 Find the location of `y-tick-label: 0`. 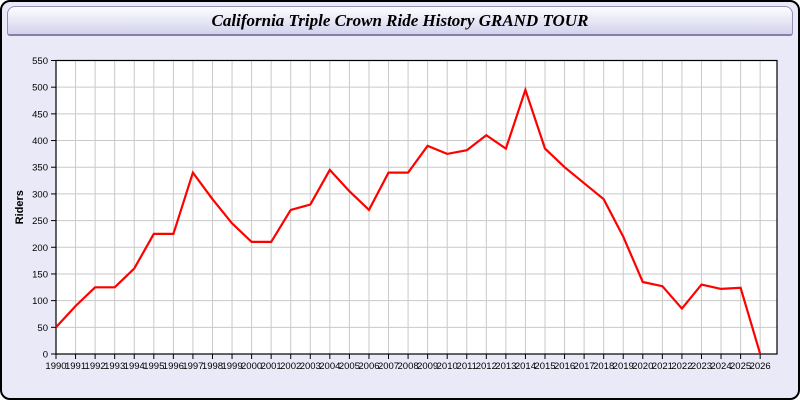

y-tick-label: 0 is located at coordinates (45, 355).